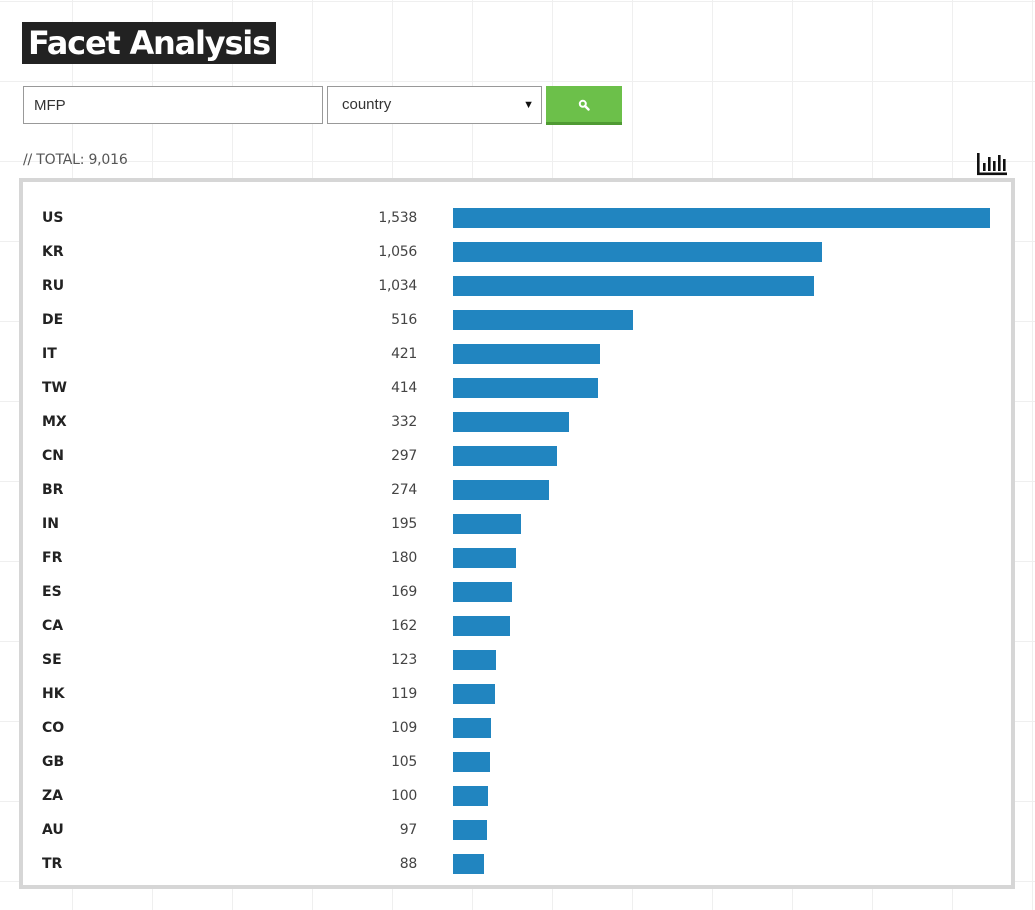 Image resolution: width=1035 pixels, height=910 pixels. Describe the element at coordinates (404, 694) in the screenshot. I see `facet-count: 119` at that location.